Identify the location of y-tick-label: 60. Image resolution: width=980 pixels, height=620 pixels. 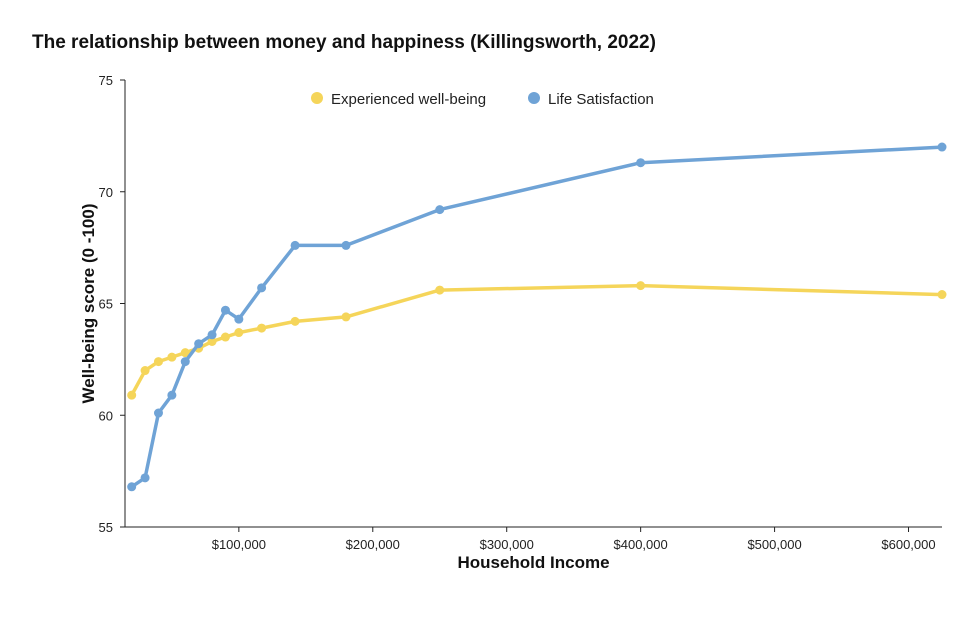
(106, 415).